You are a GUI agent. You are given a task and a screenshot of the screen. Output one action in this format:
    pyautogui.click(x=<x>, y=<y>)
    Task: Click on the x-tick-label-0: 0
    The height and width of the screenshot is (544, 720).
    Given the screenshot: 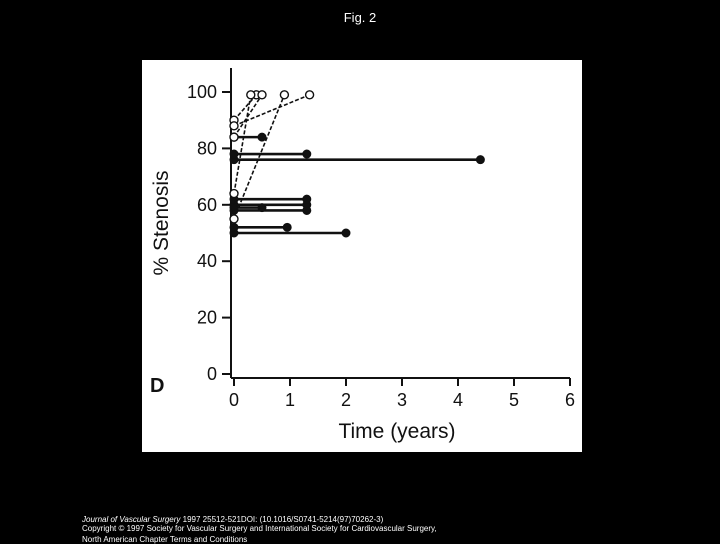 What is the action you would take?
    pyautogui.click(x=234, y=400)
    